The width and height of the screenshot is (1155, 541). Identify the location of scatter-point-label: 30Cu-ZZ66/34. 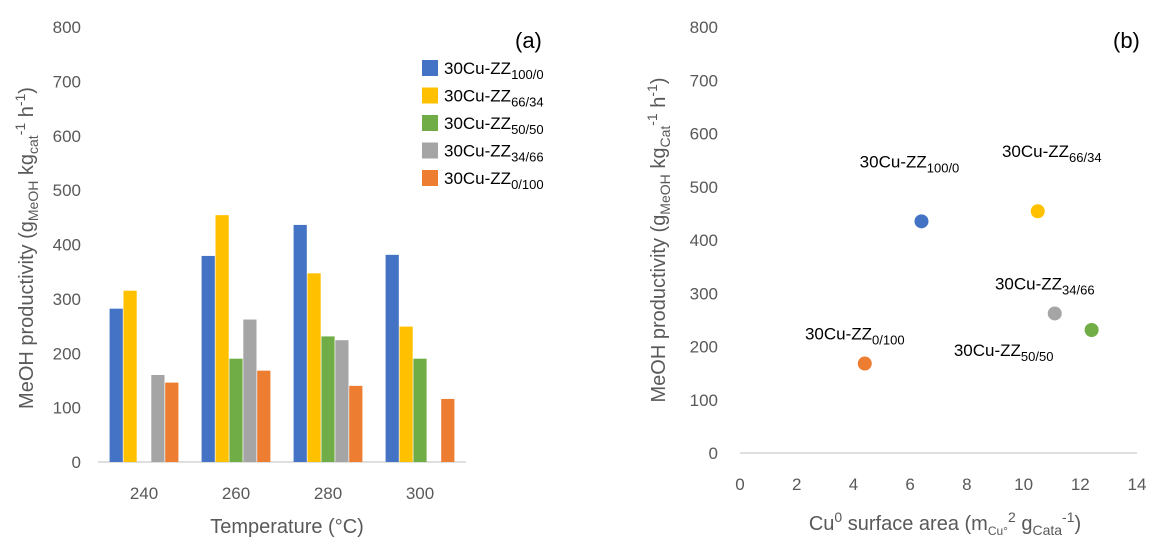
(1052, 153).